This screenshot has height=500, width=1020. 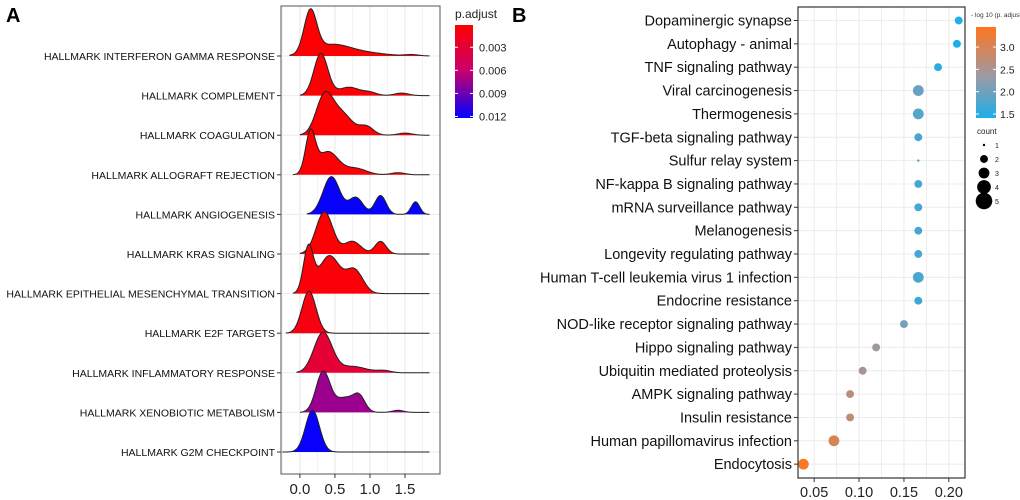 I want to click on ridge-label: HALLMARK INFLAMMATORY RESPONSE, so click(x=173, y=374).